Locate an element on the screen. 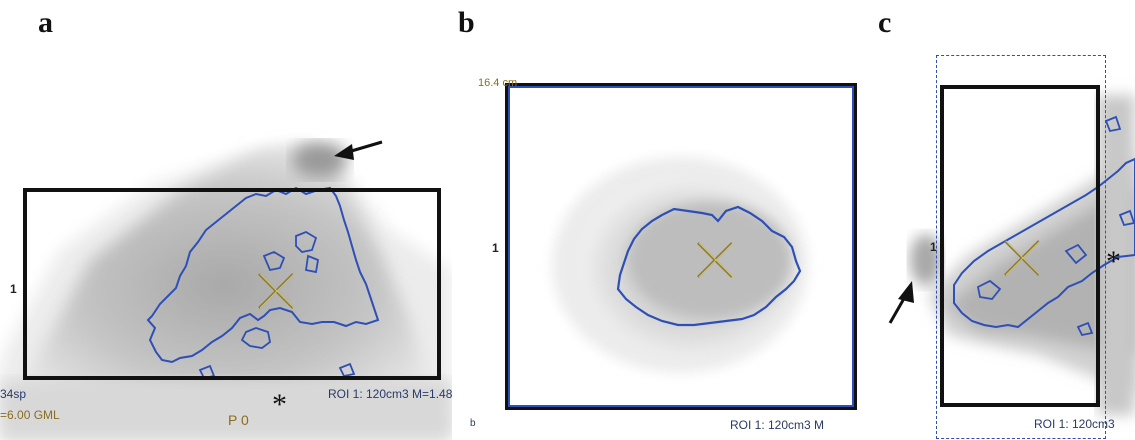  panel-c-arrow-icon is located at coordinates (902, 302).